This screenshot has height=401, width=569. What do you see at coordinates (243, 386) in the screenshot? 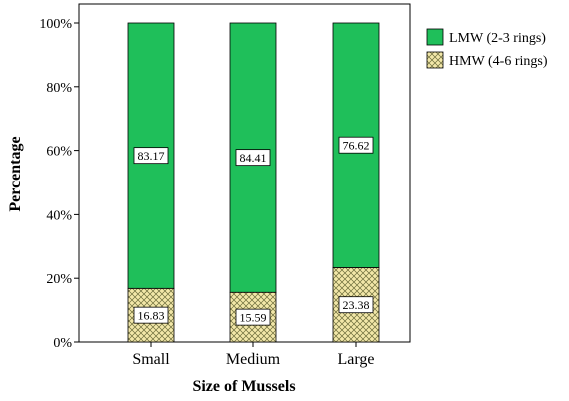
I see `x-axis-title: Size of Mussels` at bounding box center [243, 386].